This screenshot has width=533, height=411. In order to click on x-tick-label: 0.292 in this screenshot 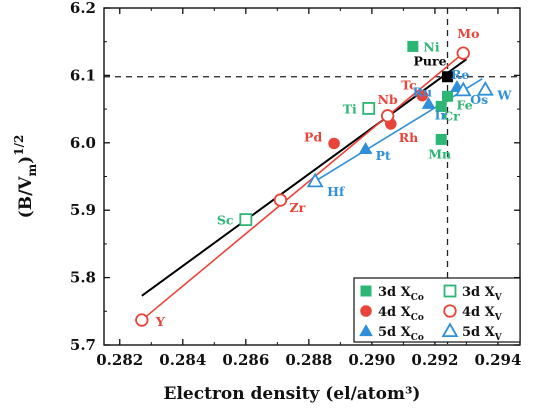, I will do `click(434, 360)`.